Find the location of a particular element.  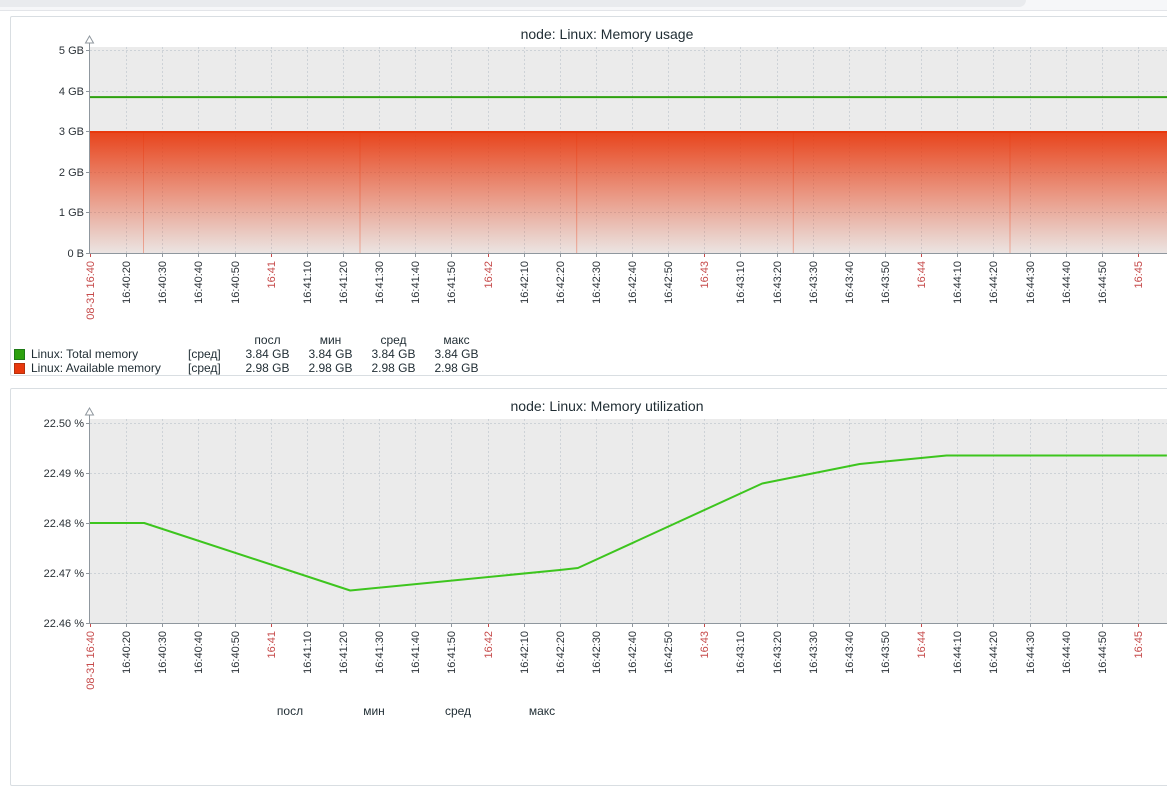

y-tick-label: 22.46 % is located at coordinates (64, 624).